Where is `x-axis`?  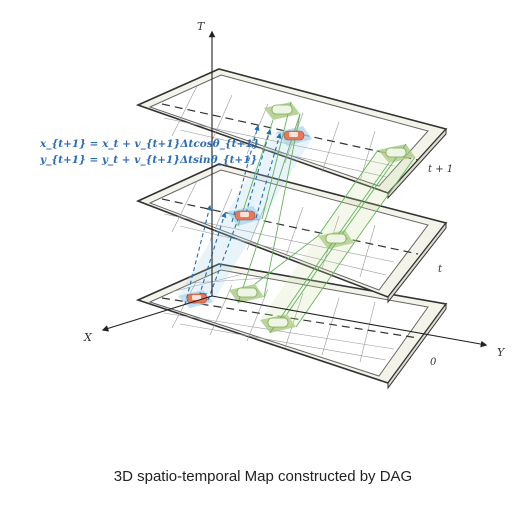
x-axis is located at coordinates (157, 313).